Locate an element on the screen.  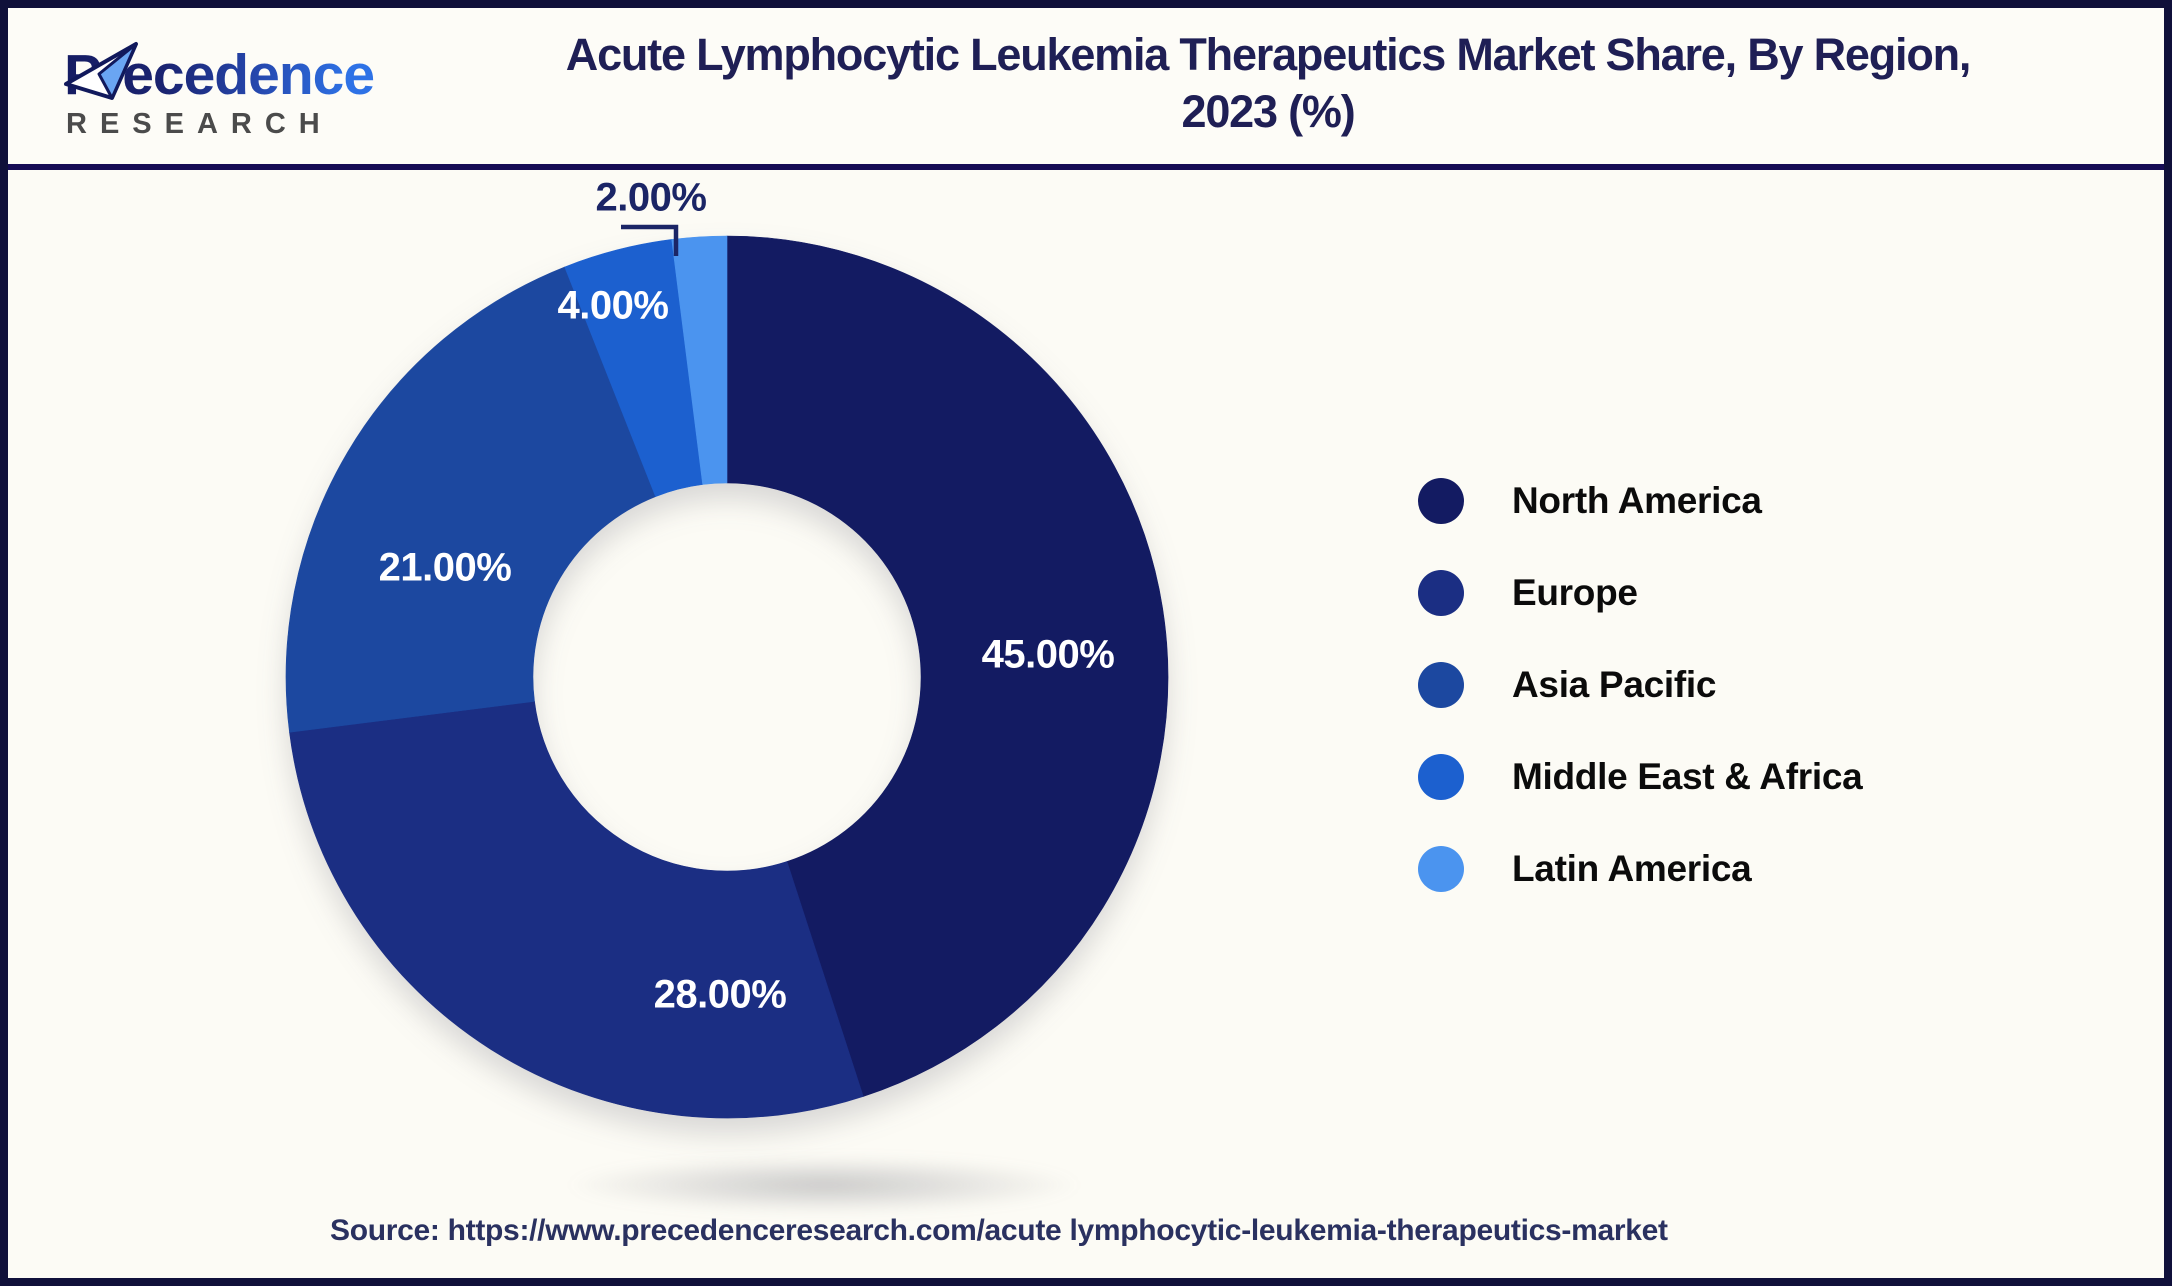
slice-label-europe: 28.00% is located at coordinates (720, 994).